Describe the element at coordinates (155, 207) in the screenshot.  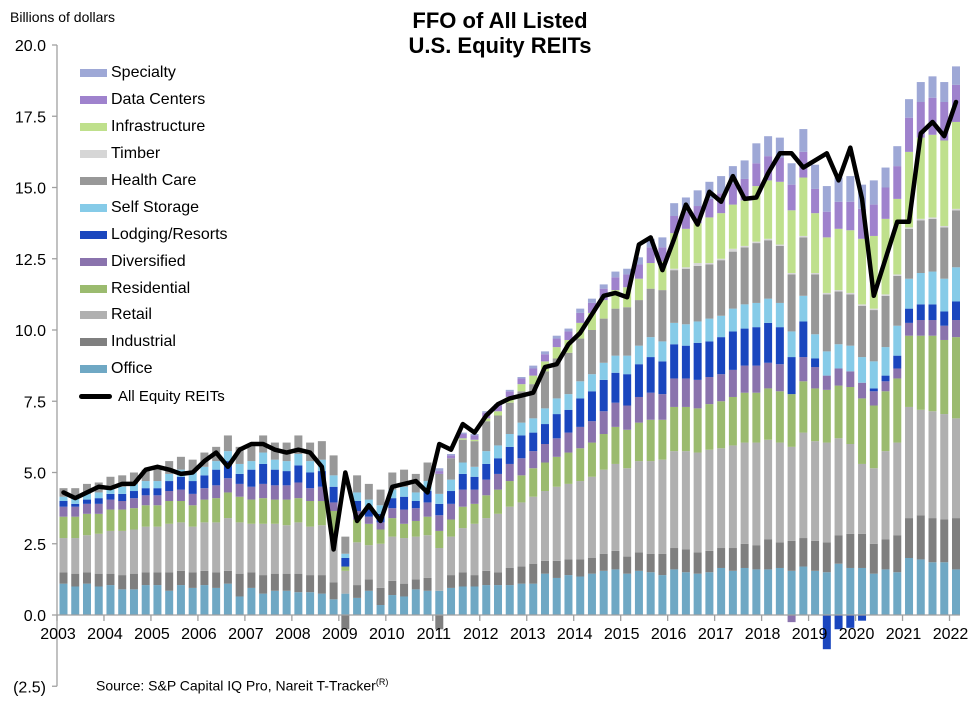
I see `legend-label: Self Storage` at that location.